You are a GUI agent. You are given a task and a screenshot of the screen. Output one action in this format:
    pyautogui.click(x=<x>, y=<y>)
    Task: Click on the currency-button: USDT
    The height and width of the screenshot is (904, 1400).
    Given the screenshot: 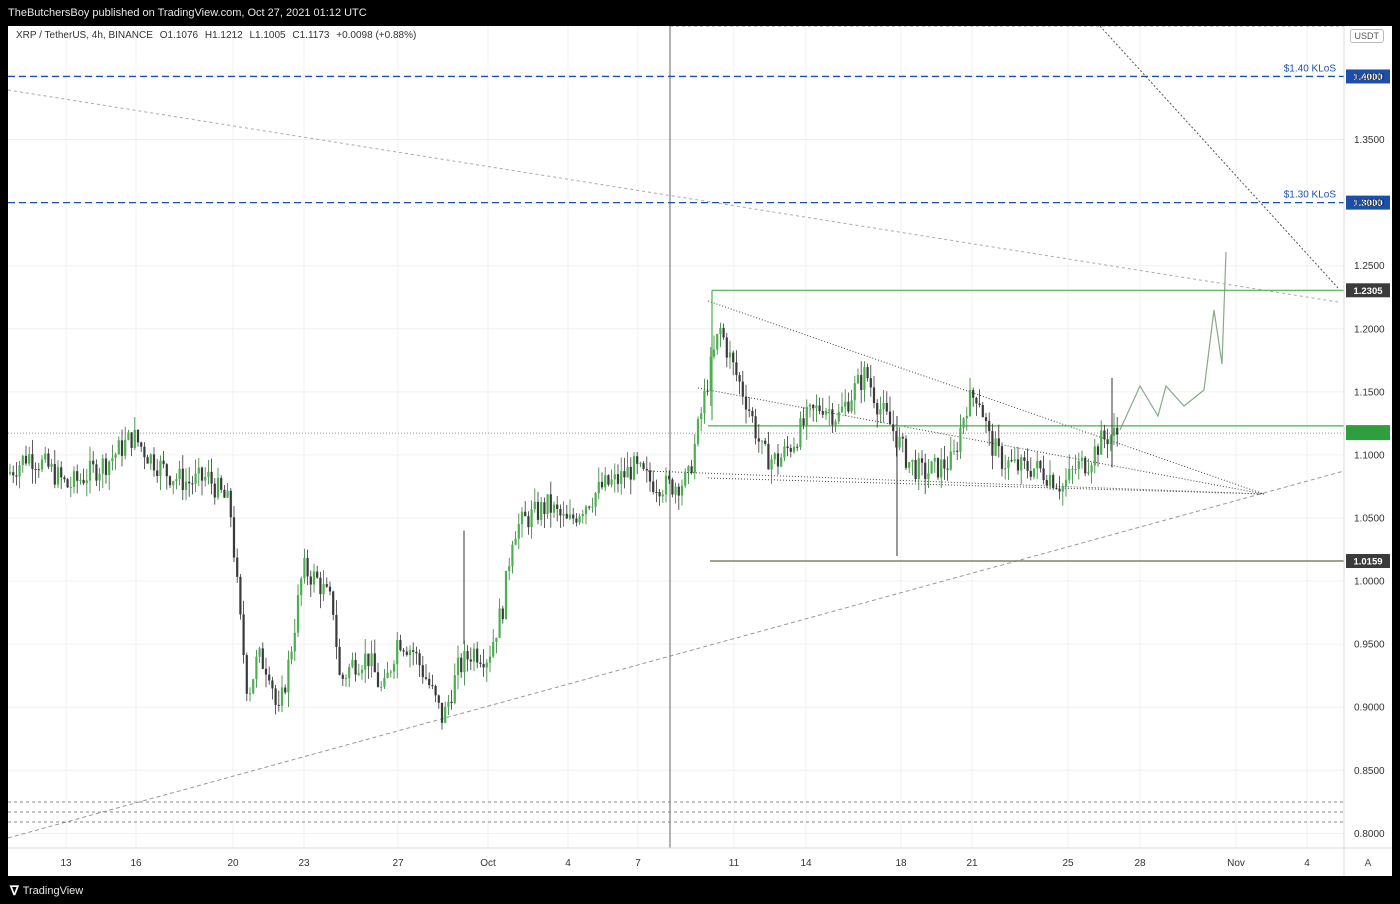 What is the action you would take?
    pyautogui.click(x=1366, y=36)
    